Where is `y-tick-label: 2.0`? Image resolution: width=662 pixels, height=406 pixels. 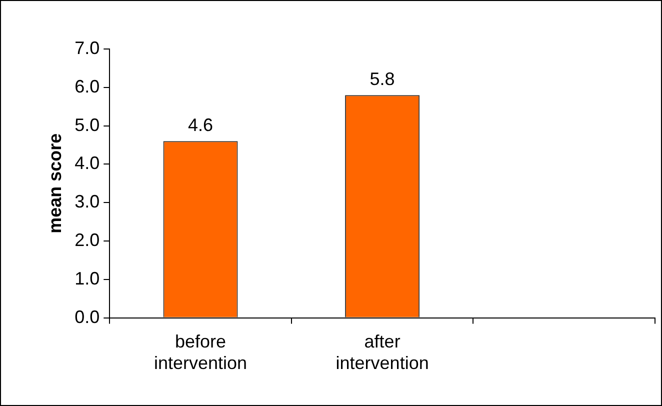
y-tick-label: 2.0 is located at coordinates (87, 240).